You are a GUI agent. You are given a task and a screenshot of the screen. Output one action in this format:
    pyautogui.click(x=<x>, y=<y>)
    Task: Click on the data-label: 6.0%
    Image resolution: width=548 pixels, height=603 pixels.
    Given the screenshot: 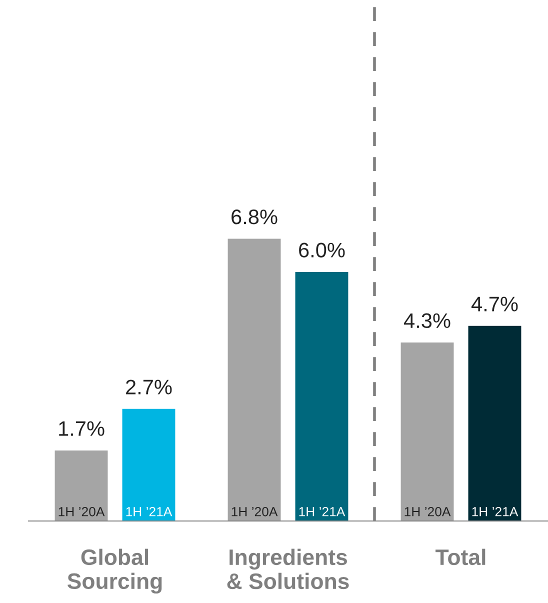 What is the action you would take?
    pyautogui.click(x=322, y=250)
    